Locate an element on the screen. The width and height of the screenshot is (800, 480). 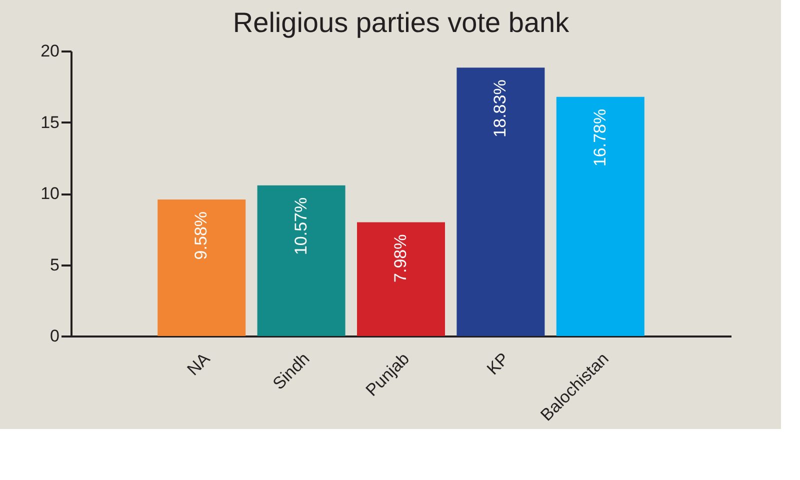
data-label: 10.57% is located at coordinates (300, 226).